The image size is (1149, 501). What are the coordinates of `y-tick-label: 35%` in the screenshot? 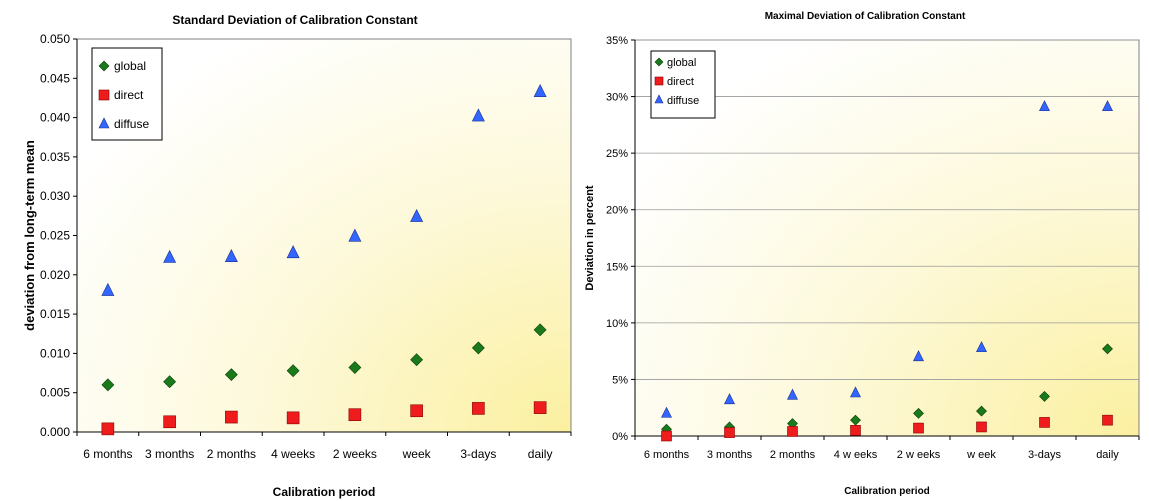 It's located at (617, 41).